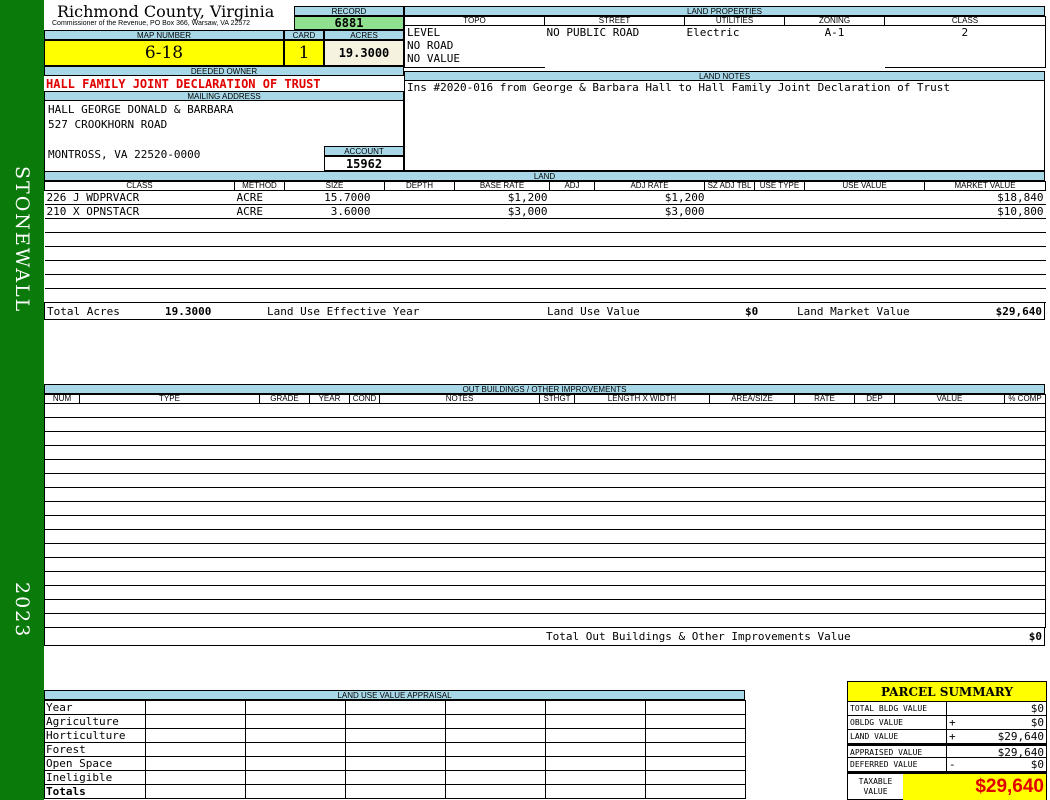 This screenshot has height=800, width=1050. What do you see at coordinates (364, 163) in the screenshot?
I see `account-number: 15962` at bounding box center [364, 163].